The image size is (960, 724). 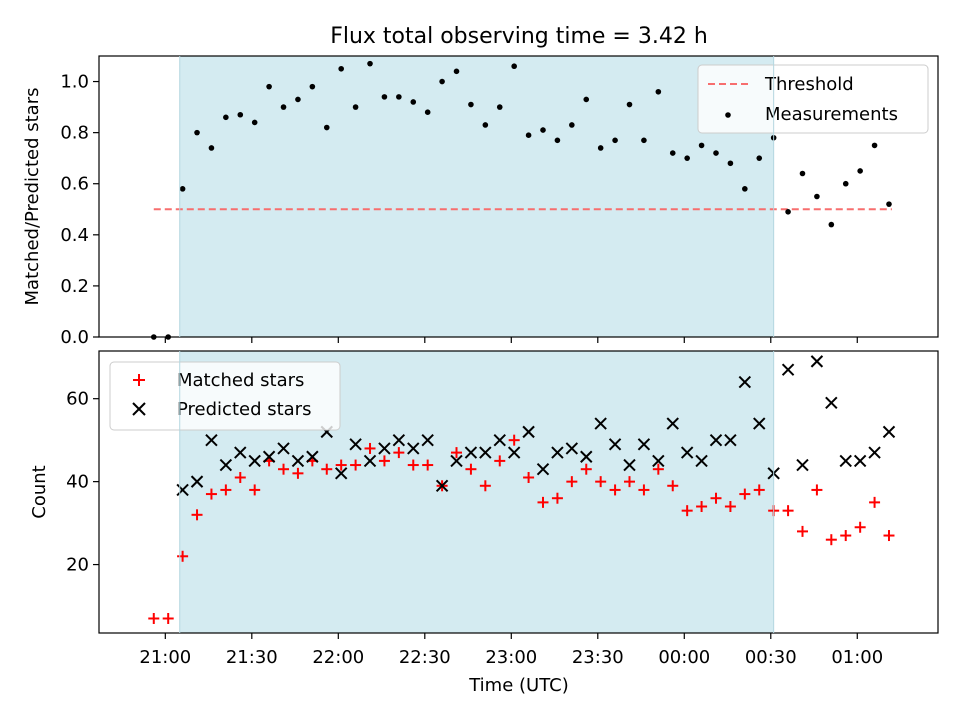 I want to click on bottom-y-tick-label: 20, so click(x=77, y=565).